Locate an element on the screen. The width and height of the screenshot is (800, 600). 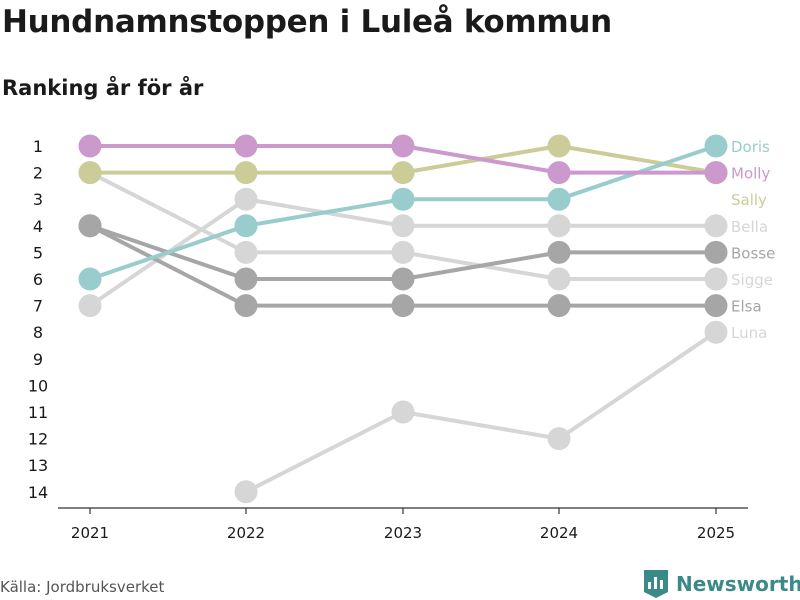
end-label-doris: Doris is located at coordinates (750, 147).